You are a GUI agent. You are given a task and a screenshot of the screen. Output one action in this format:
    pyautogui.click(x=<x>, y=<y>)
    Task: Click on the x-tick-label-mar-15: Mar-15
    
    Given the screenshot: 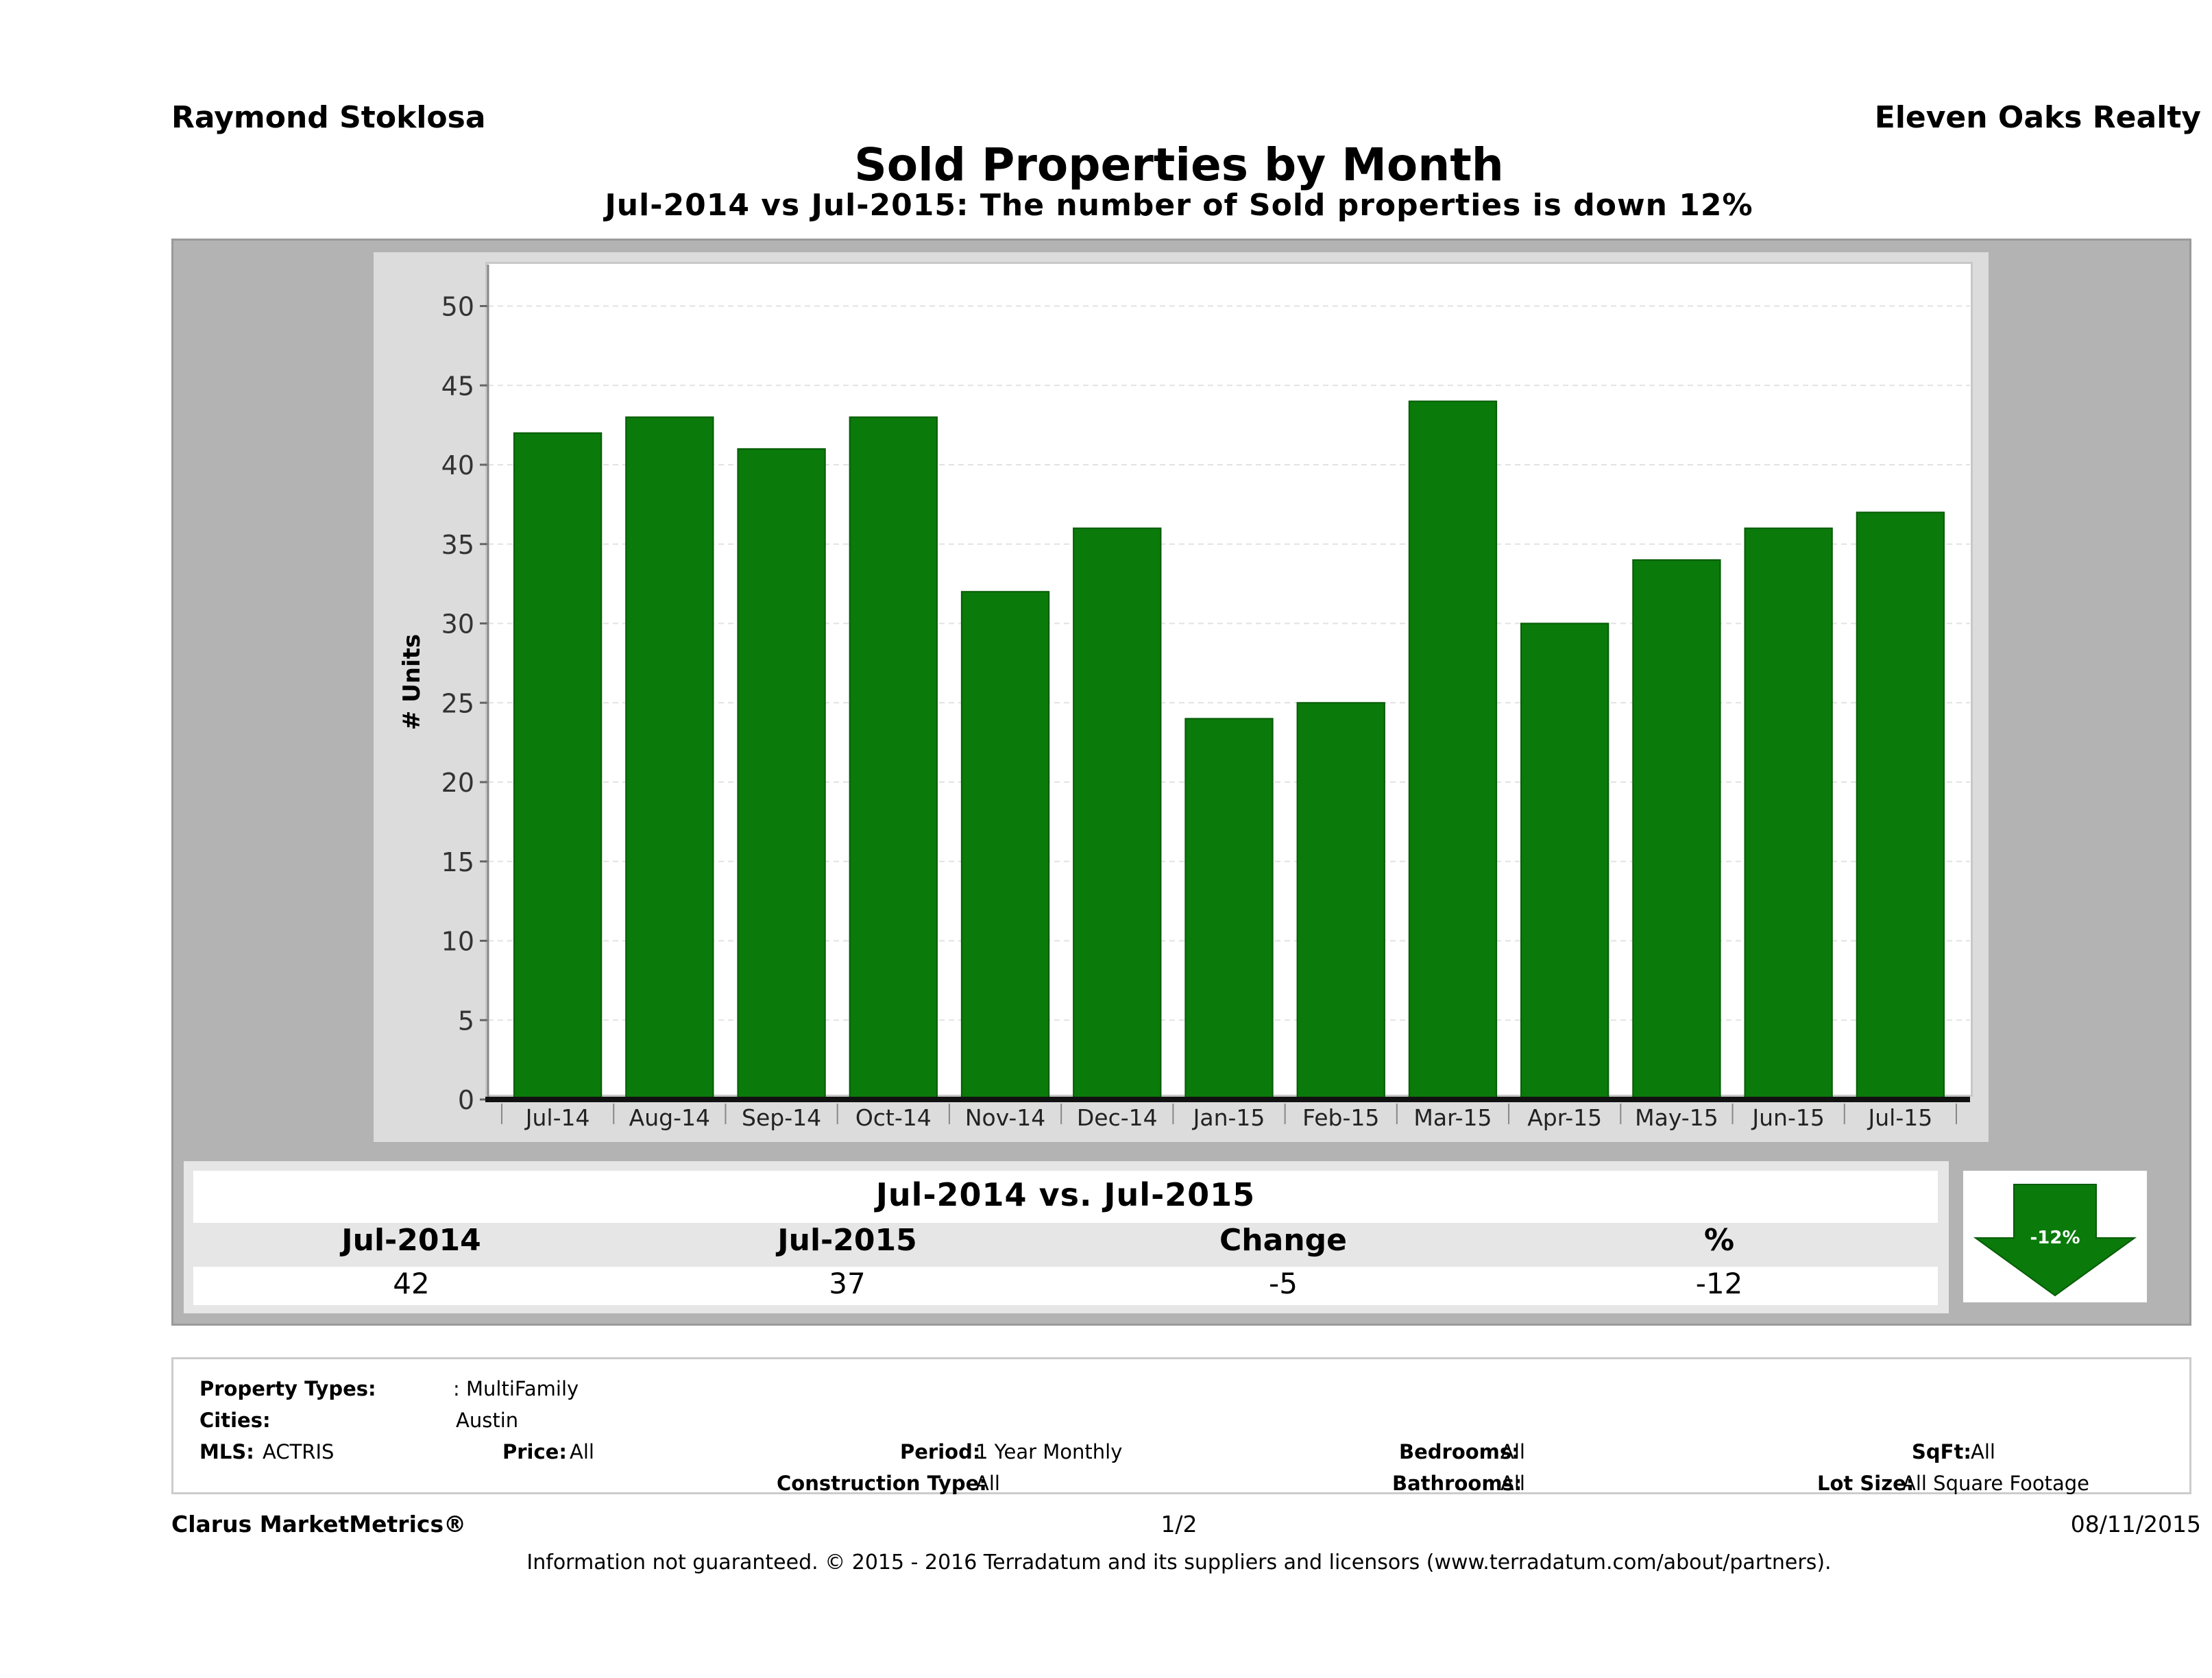 What is the action you would take?
    pyautogui.click(x=1452, y=1117)
    